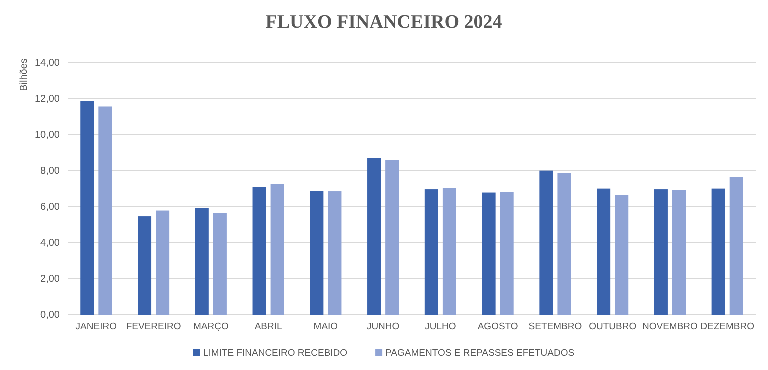 The image size is (768, 370). What do you see at coordinates (498, 327) in the screenshot?
I see `x-tick-label: AGOSTO` at bounding box center [498, 327].